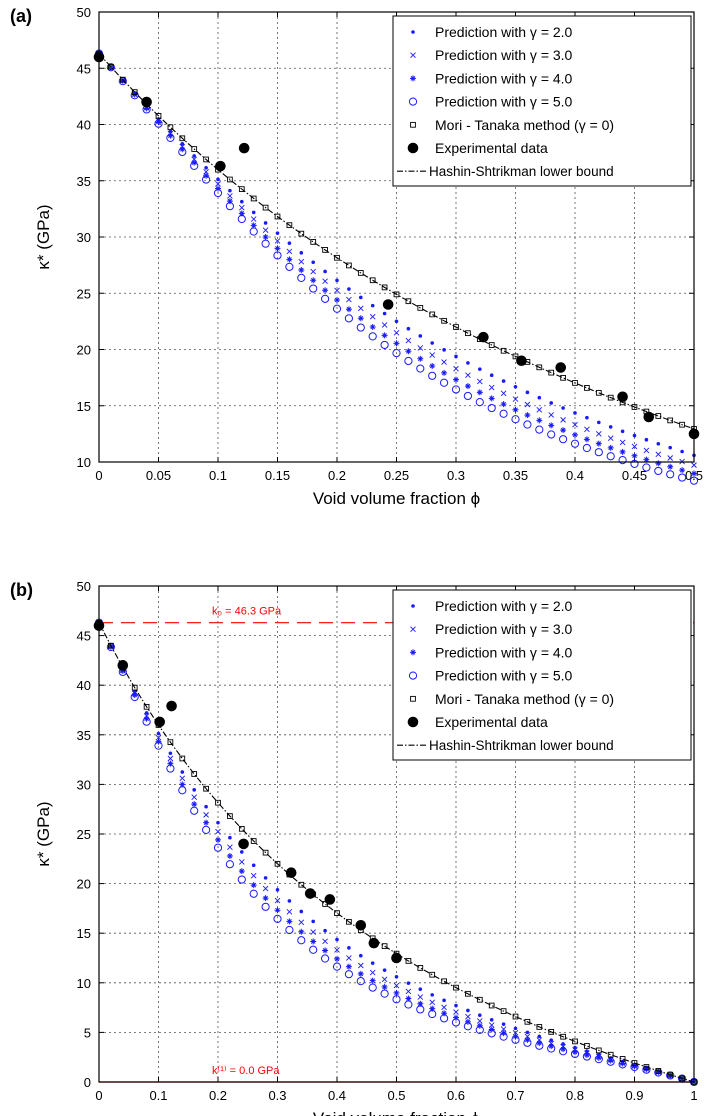 The image size is (705, 1116). I want to click on annotation-label: k₀ = 46.3 GPa, so click(247, 612).